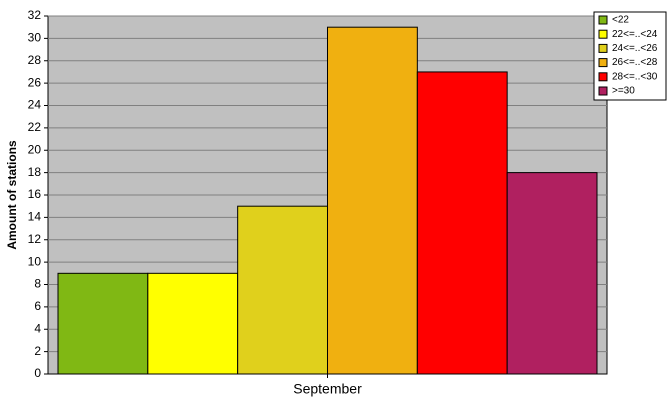  What do you see at coordinates (35, 172) in the screenshot?
I see `y-tick-label: 18` at bounding box center [35, 172].